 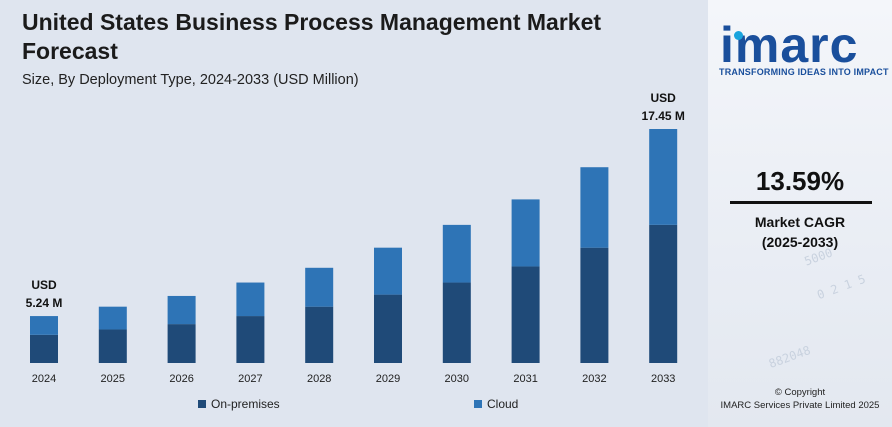 I want to click on cagr-label-line2: (2025-2033), so click(x=800, y=242).